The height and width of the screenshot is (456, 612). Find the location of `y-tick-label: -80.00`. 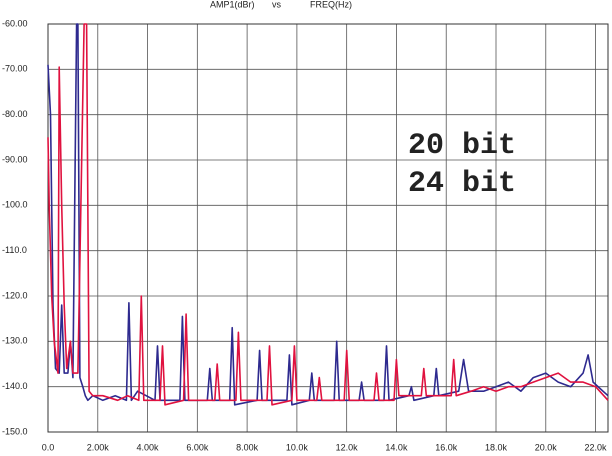

y-tick-label: -80.00 is located at coordinates (15, 114).